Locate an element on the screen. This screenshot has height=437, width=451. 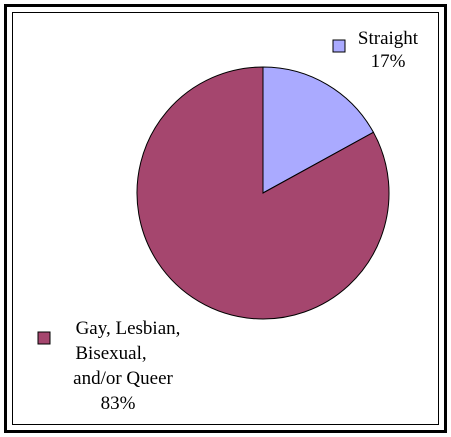
gay-lesbian-bisexual-queer-value-label: 83% is located at coordinates (118, 403).